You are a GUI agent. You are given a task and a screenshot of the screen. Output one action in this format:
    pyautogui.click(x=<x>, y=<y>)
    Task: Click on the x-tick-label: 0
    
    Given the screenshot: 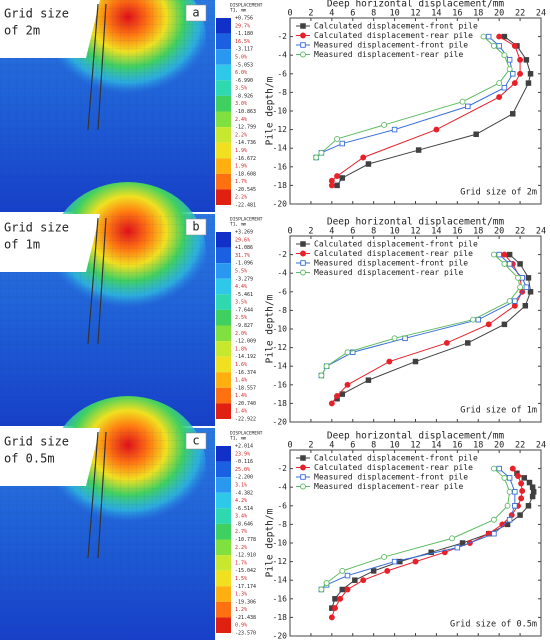 What is the action you would take?
    pyautogui.click(x=289, y=446)
    